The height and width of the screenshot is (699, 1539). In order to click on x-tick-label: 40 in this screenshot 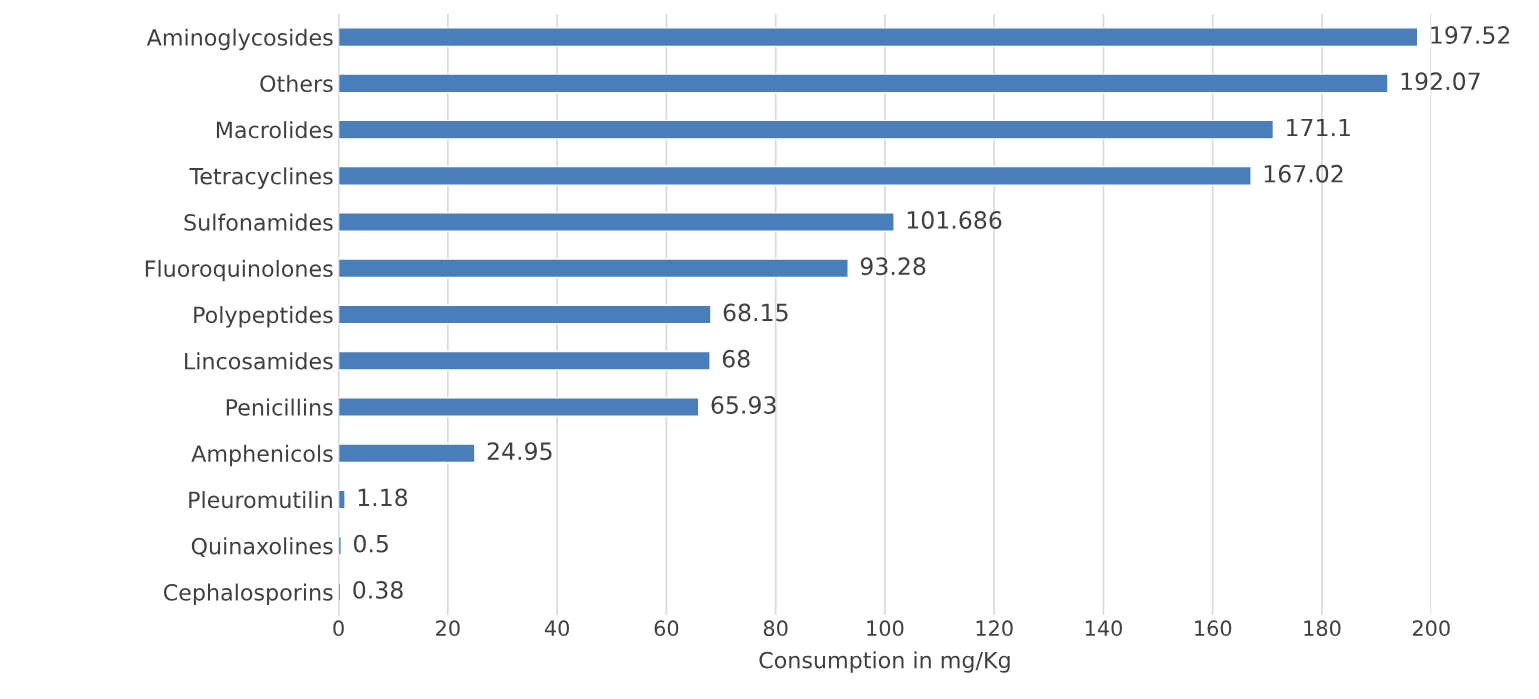, I will do `click(556, 628)`.